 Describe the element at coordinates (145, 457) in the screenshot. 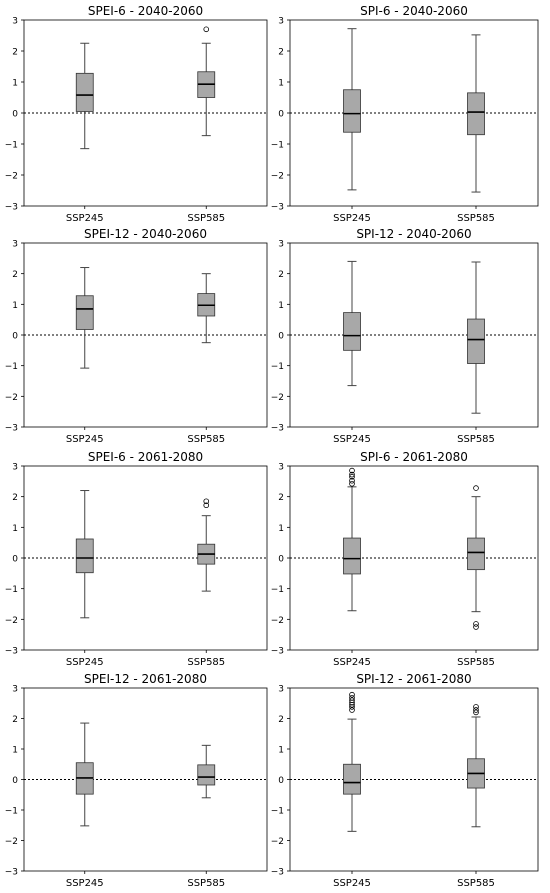

I see `chart-title: SPEI-6 - 2061-2080` at that location.